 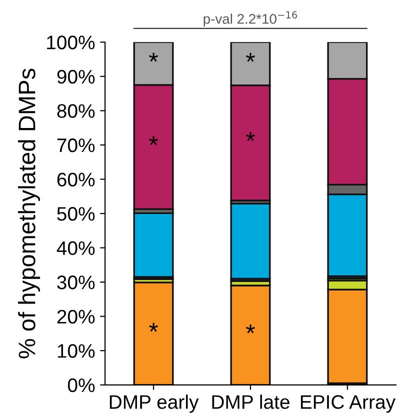 What do you see at coordinates (154, 403) in the screenshot?
I see `x-tick-label: DMP early` at bounding box center [154, 403].